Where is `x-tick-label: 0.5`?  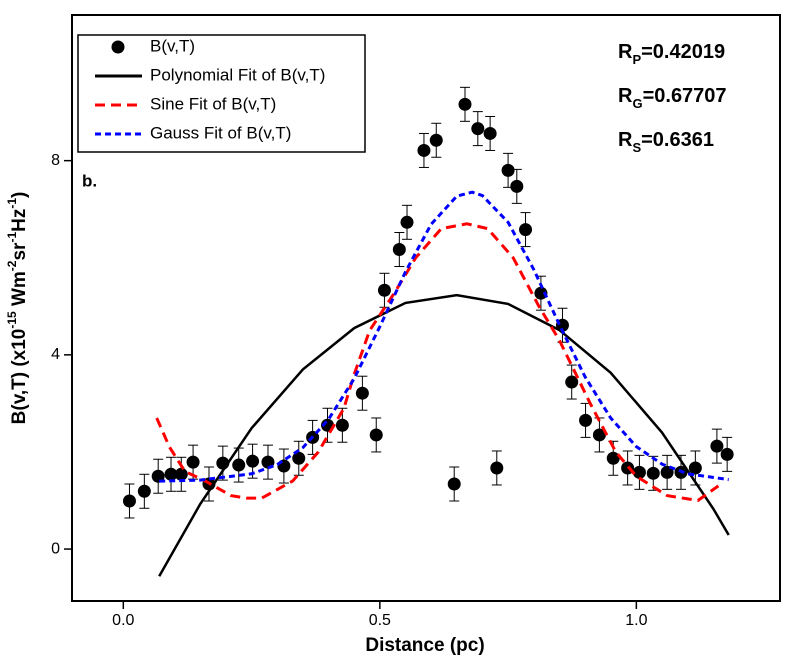 x-tick-label: 0.5 is located at coordinates (380, 620).